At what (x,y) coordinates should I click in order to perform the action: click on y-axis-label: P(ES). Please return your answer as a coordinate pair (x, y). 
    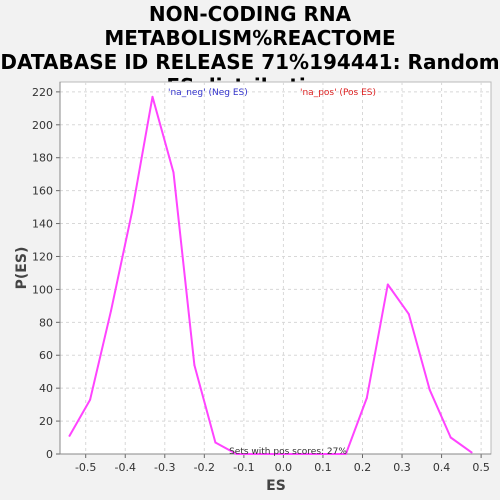
    Looking at the image, I should click on (22, 268).